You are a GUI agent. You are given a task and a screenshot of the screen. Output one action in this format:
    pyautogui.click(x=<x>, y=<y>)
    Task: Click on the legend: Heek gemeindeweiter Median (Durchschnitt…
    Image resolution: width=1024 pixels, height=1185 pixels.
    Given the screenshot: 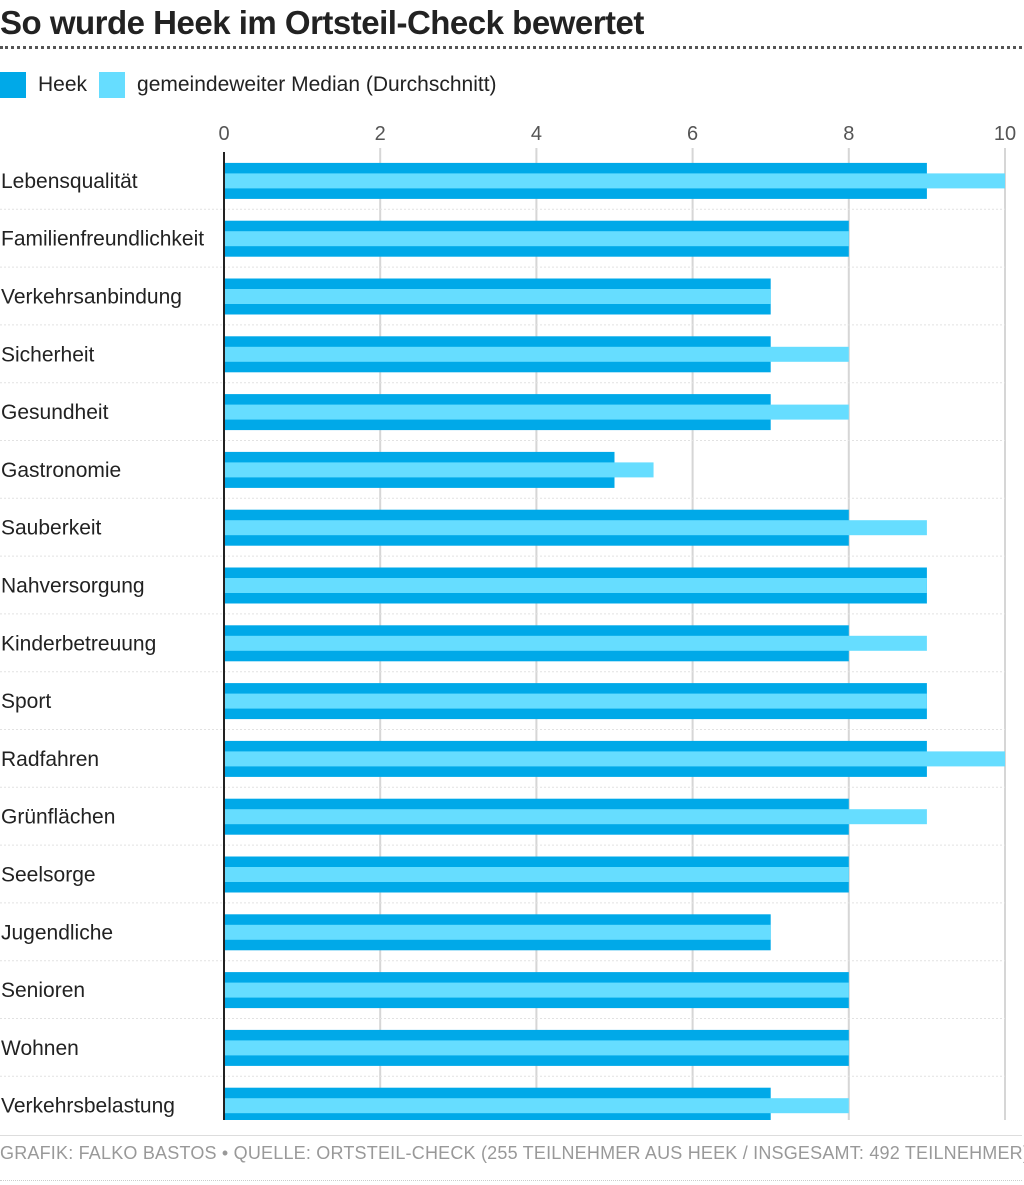 What is the action you would take?
    pyautogui.click(x=254, y=85)
    